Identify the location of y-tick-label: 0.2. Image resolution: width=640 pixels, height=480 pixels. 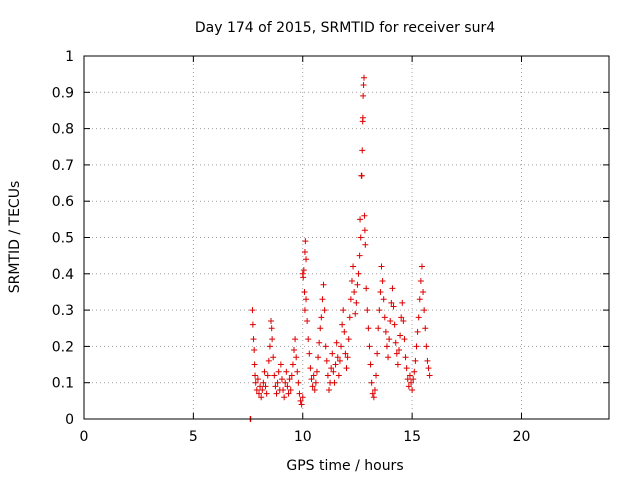
(63, 347).